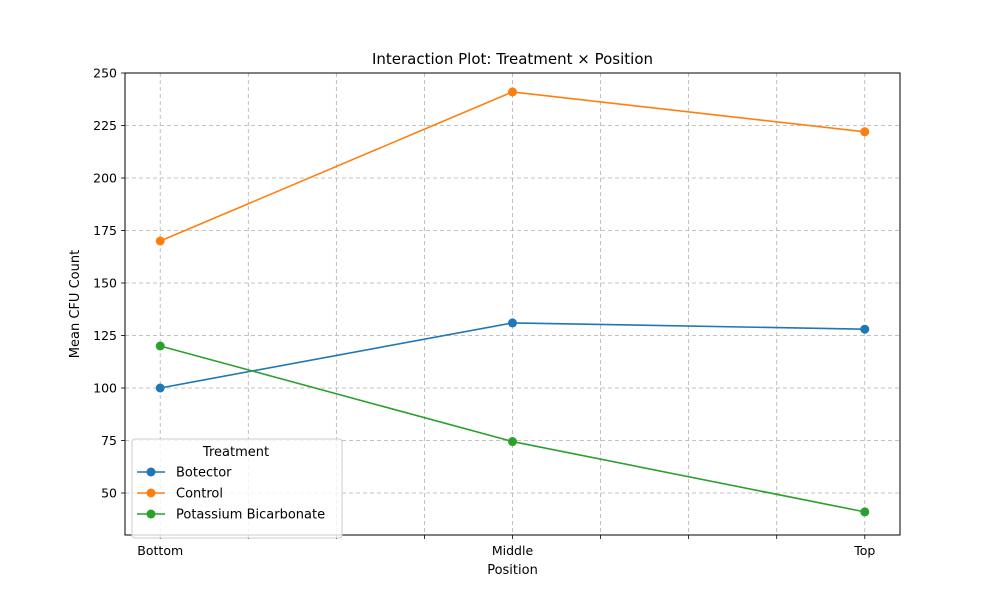  What do you see at coordinates (204, 473) in the screenshot?
I see `legend-label: Botector` at bounding box center [204, 473].